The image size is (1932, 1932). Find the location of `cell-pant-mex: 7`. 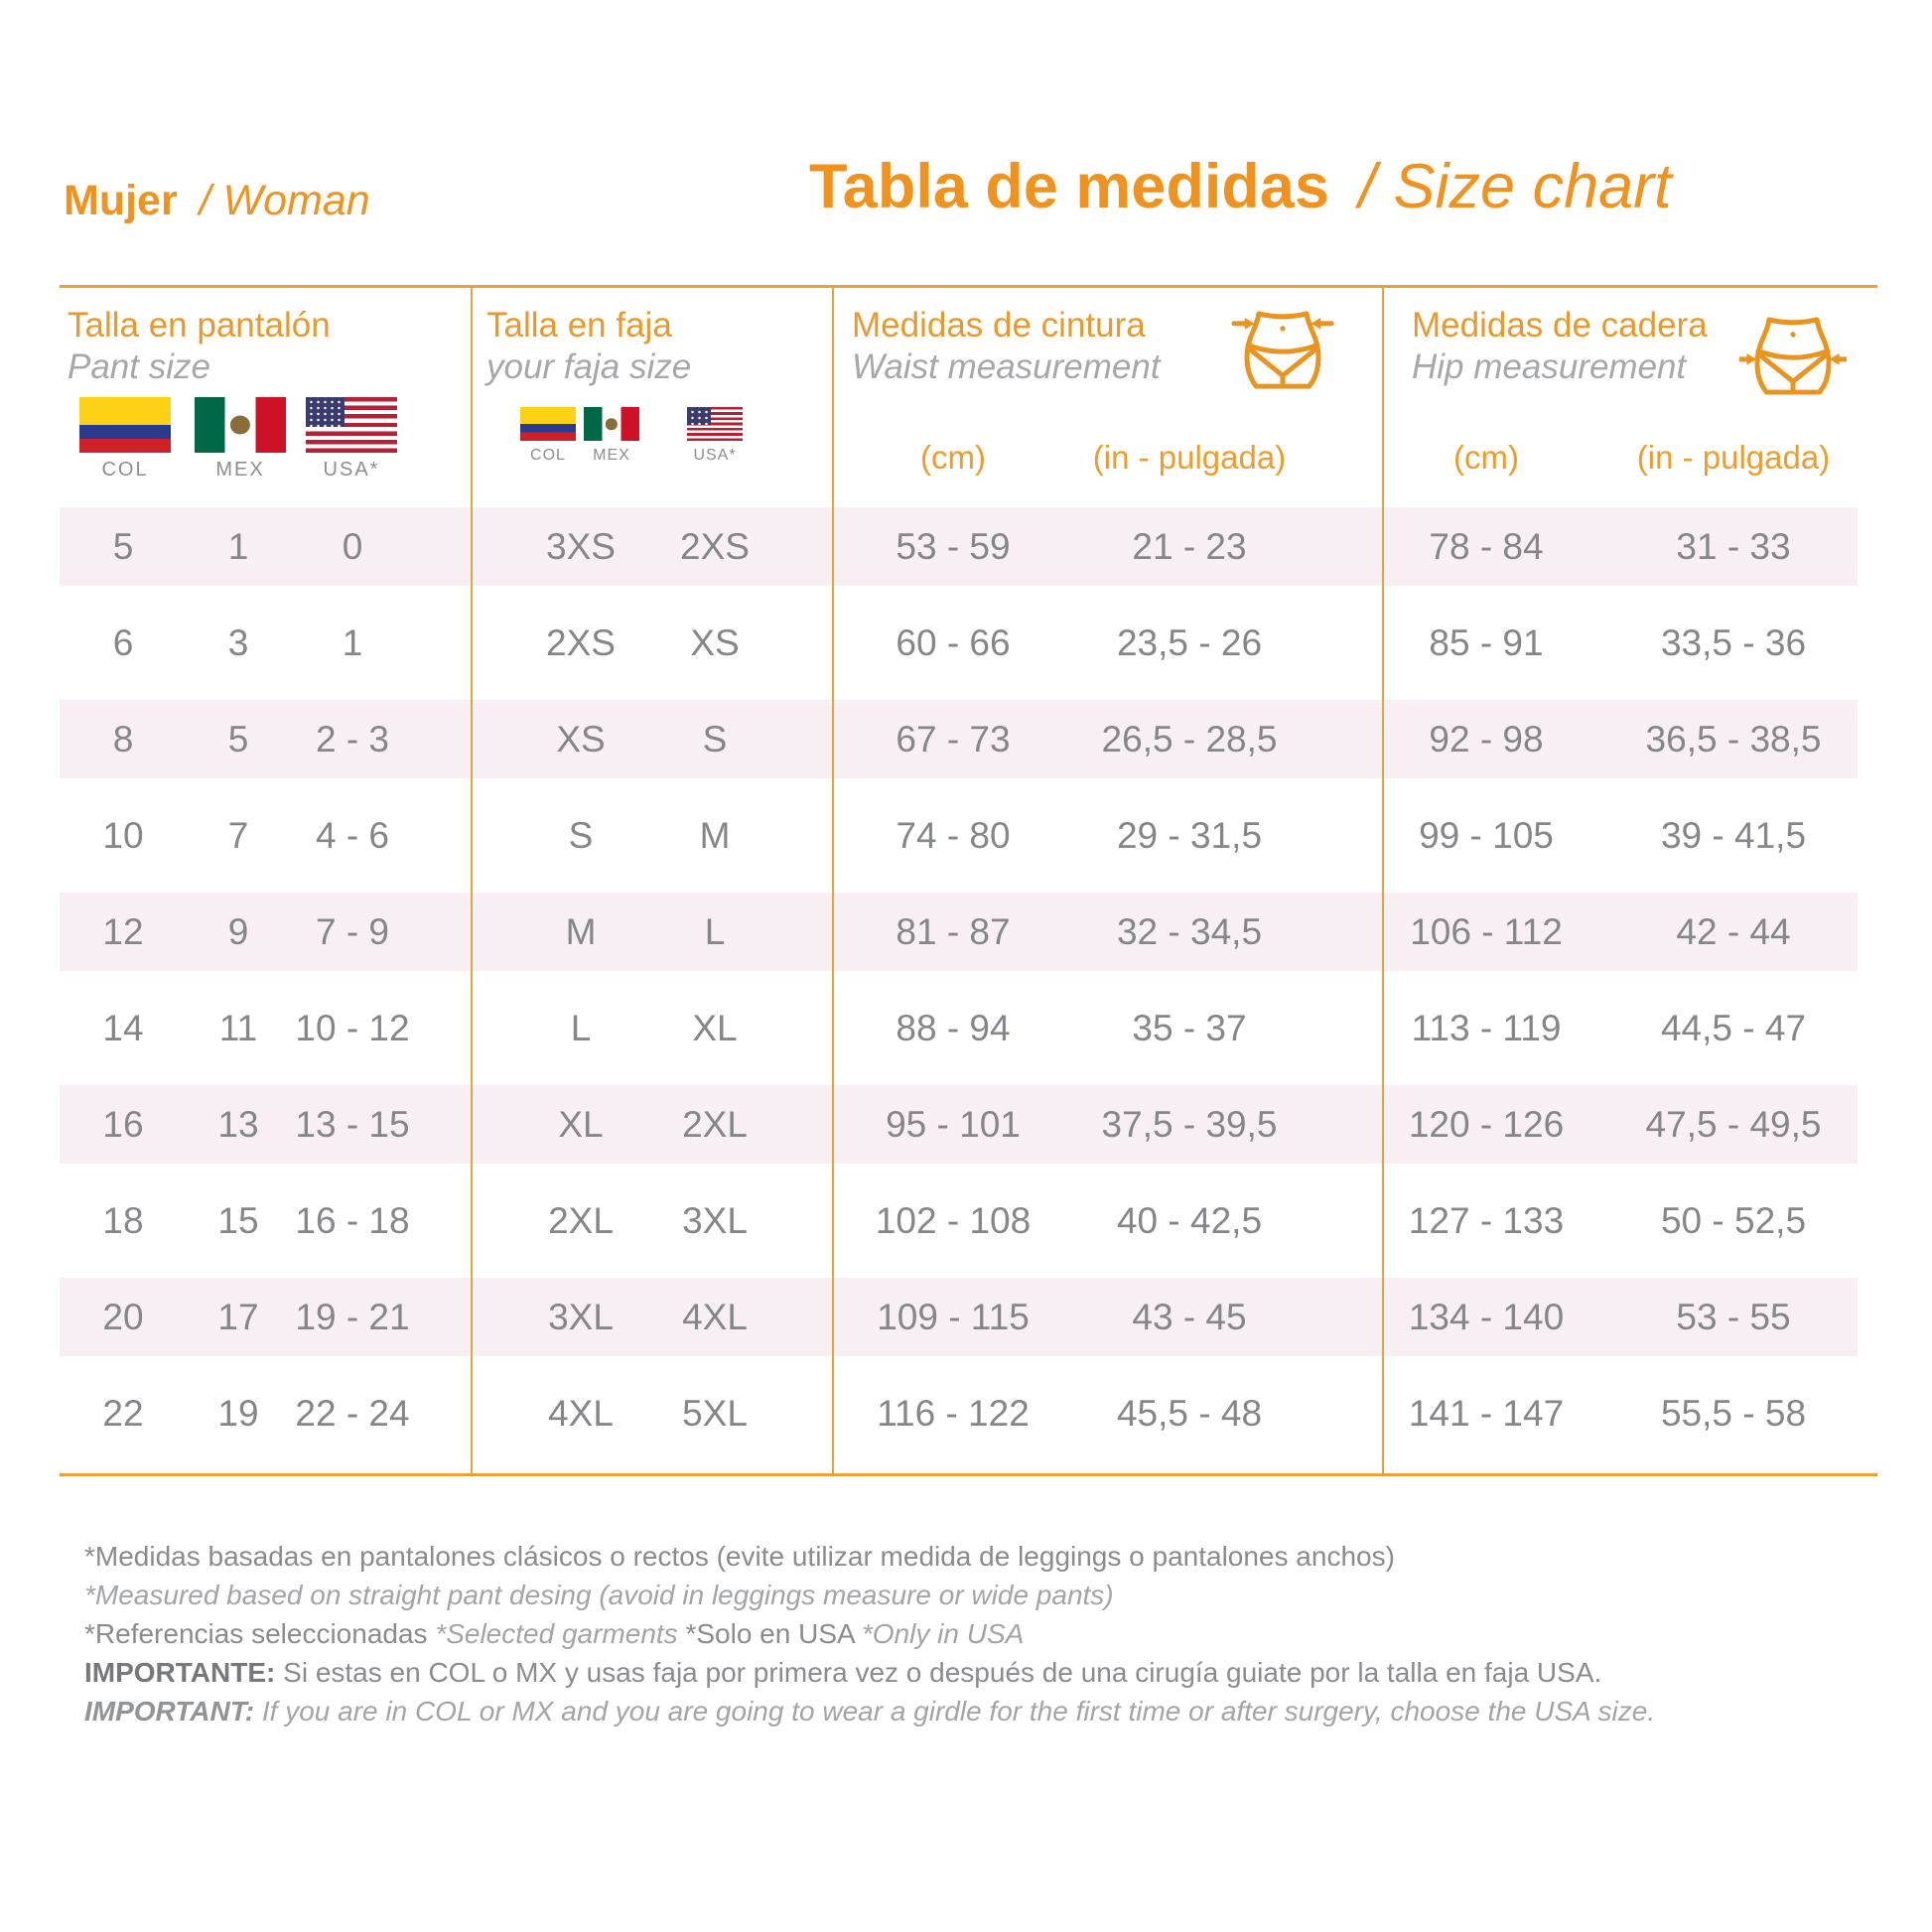

cell-pant-mex: 7 is located at coordinates (238, 836).